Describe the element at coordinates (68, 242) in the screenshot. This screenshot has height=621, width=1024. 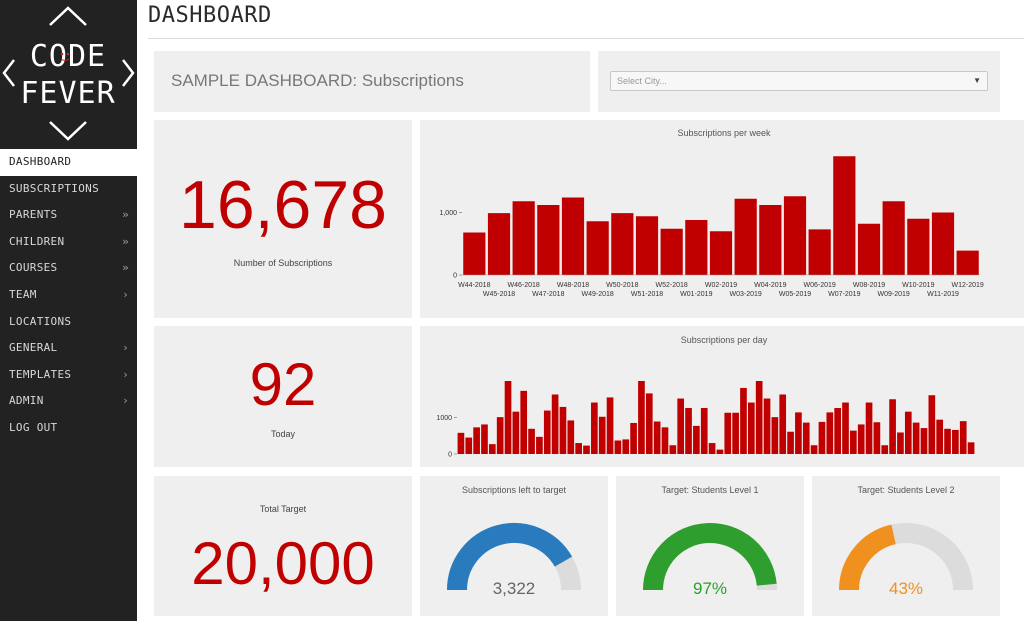
I see `sidebar-item-children: CHILDREN »` at that location.